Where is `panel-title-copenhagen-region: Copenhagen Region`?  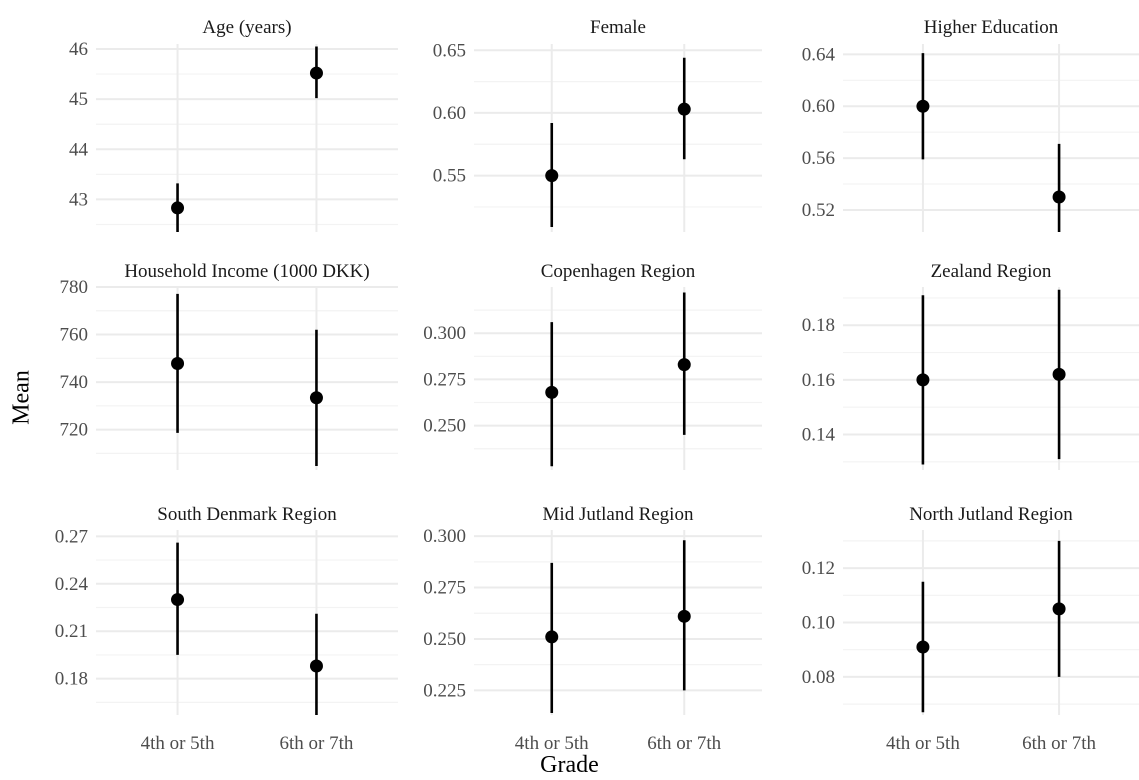 panel-title-copenhagen-region: Copenhagen Region is located at coordinates (618, 271).